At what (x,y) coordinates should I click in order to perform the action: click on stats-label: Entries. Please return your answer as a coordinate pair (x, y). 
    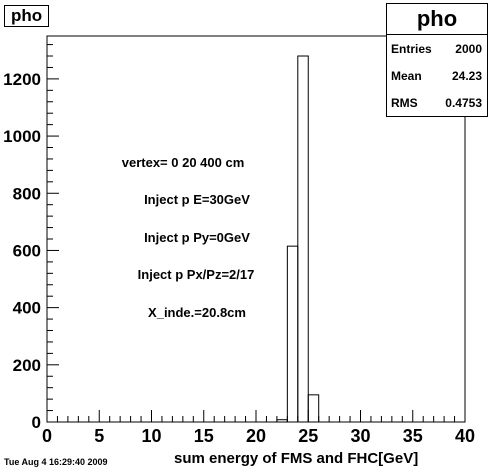
    Looking at the image, I should click on (411, 48).